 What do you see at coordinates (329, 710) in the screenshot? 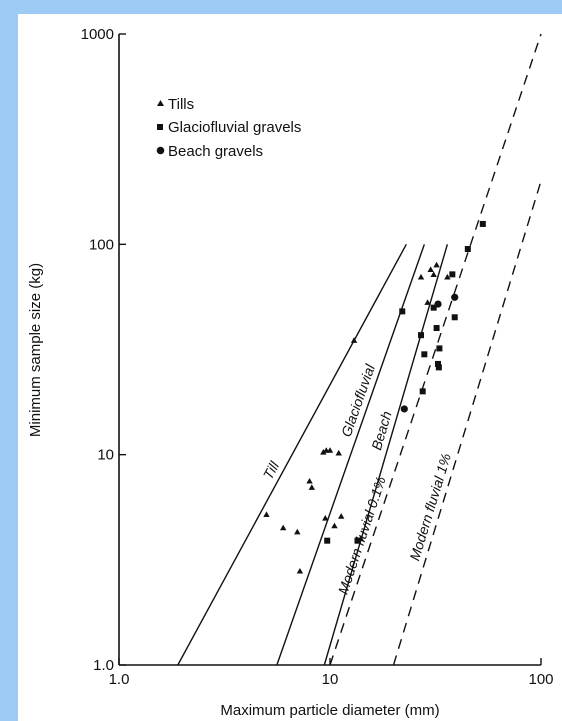
I see `x-axis-title: Maximum particle diameter (mm)` at bounding box center [329, 710].